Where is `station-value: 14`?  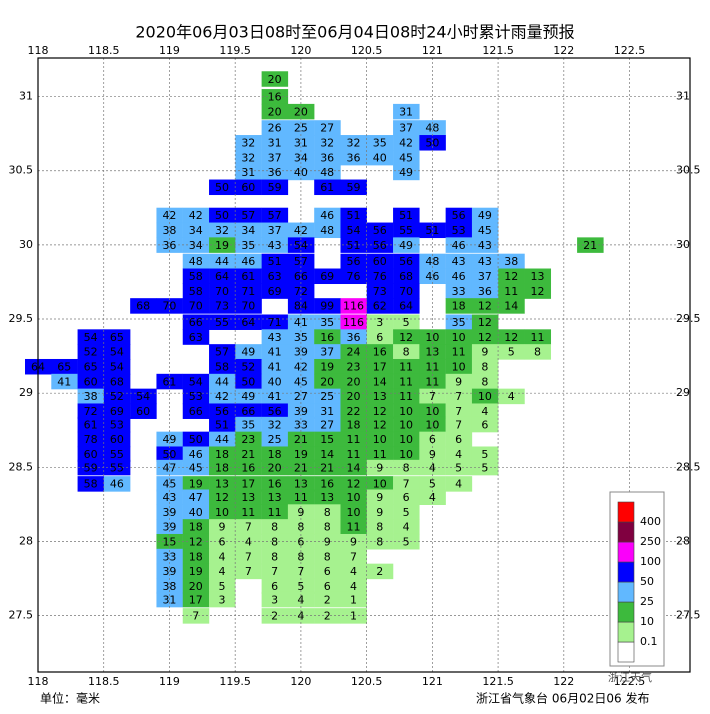 station-value: 14 is located at coordinates (380, 381).